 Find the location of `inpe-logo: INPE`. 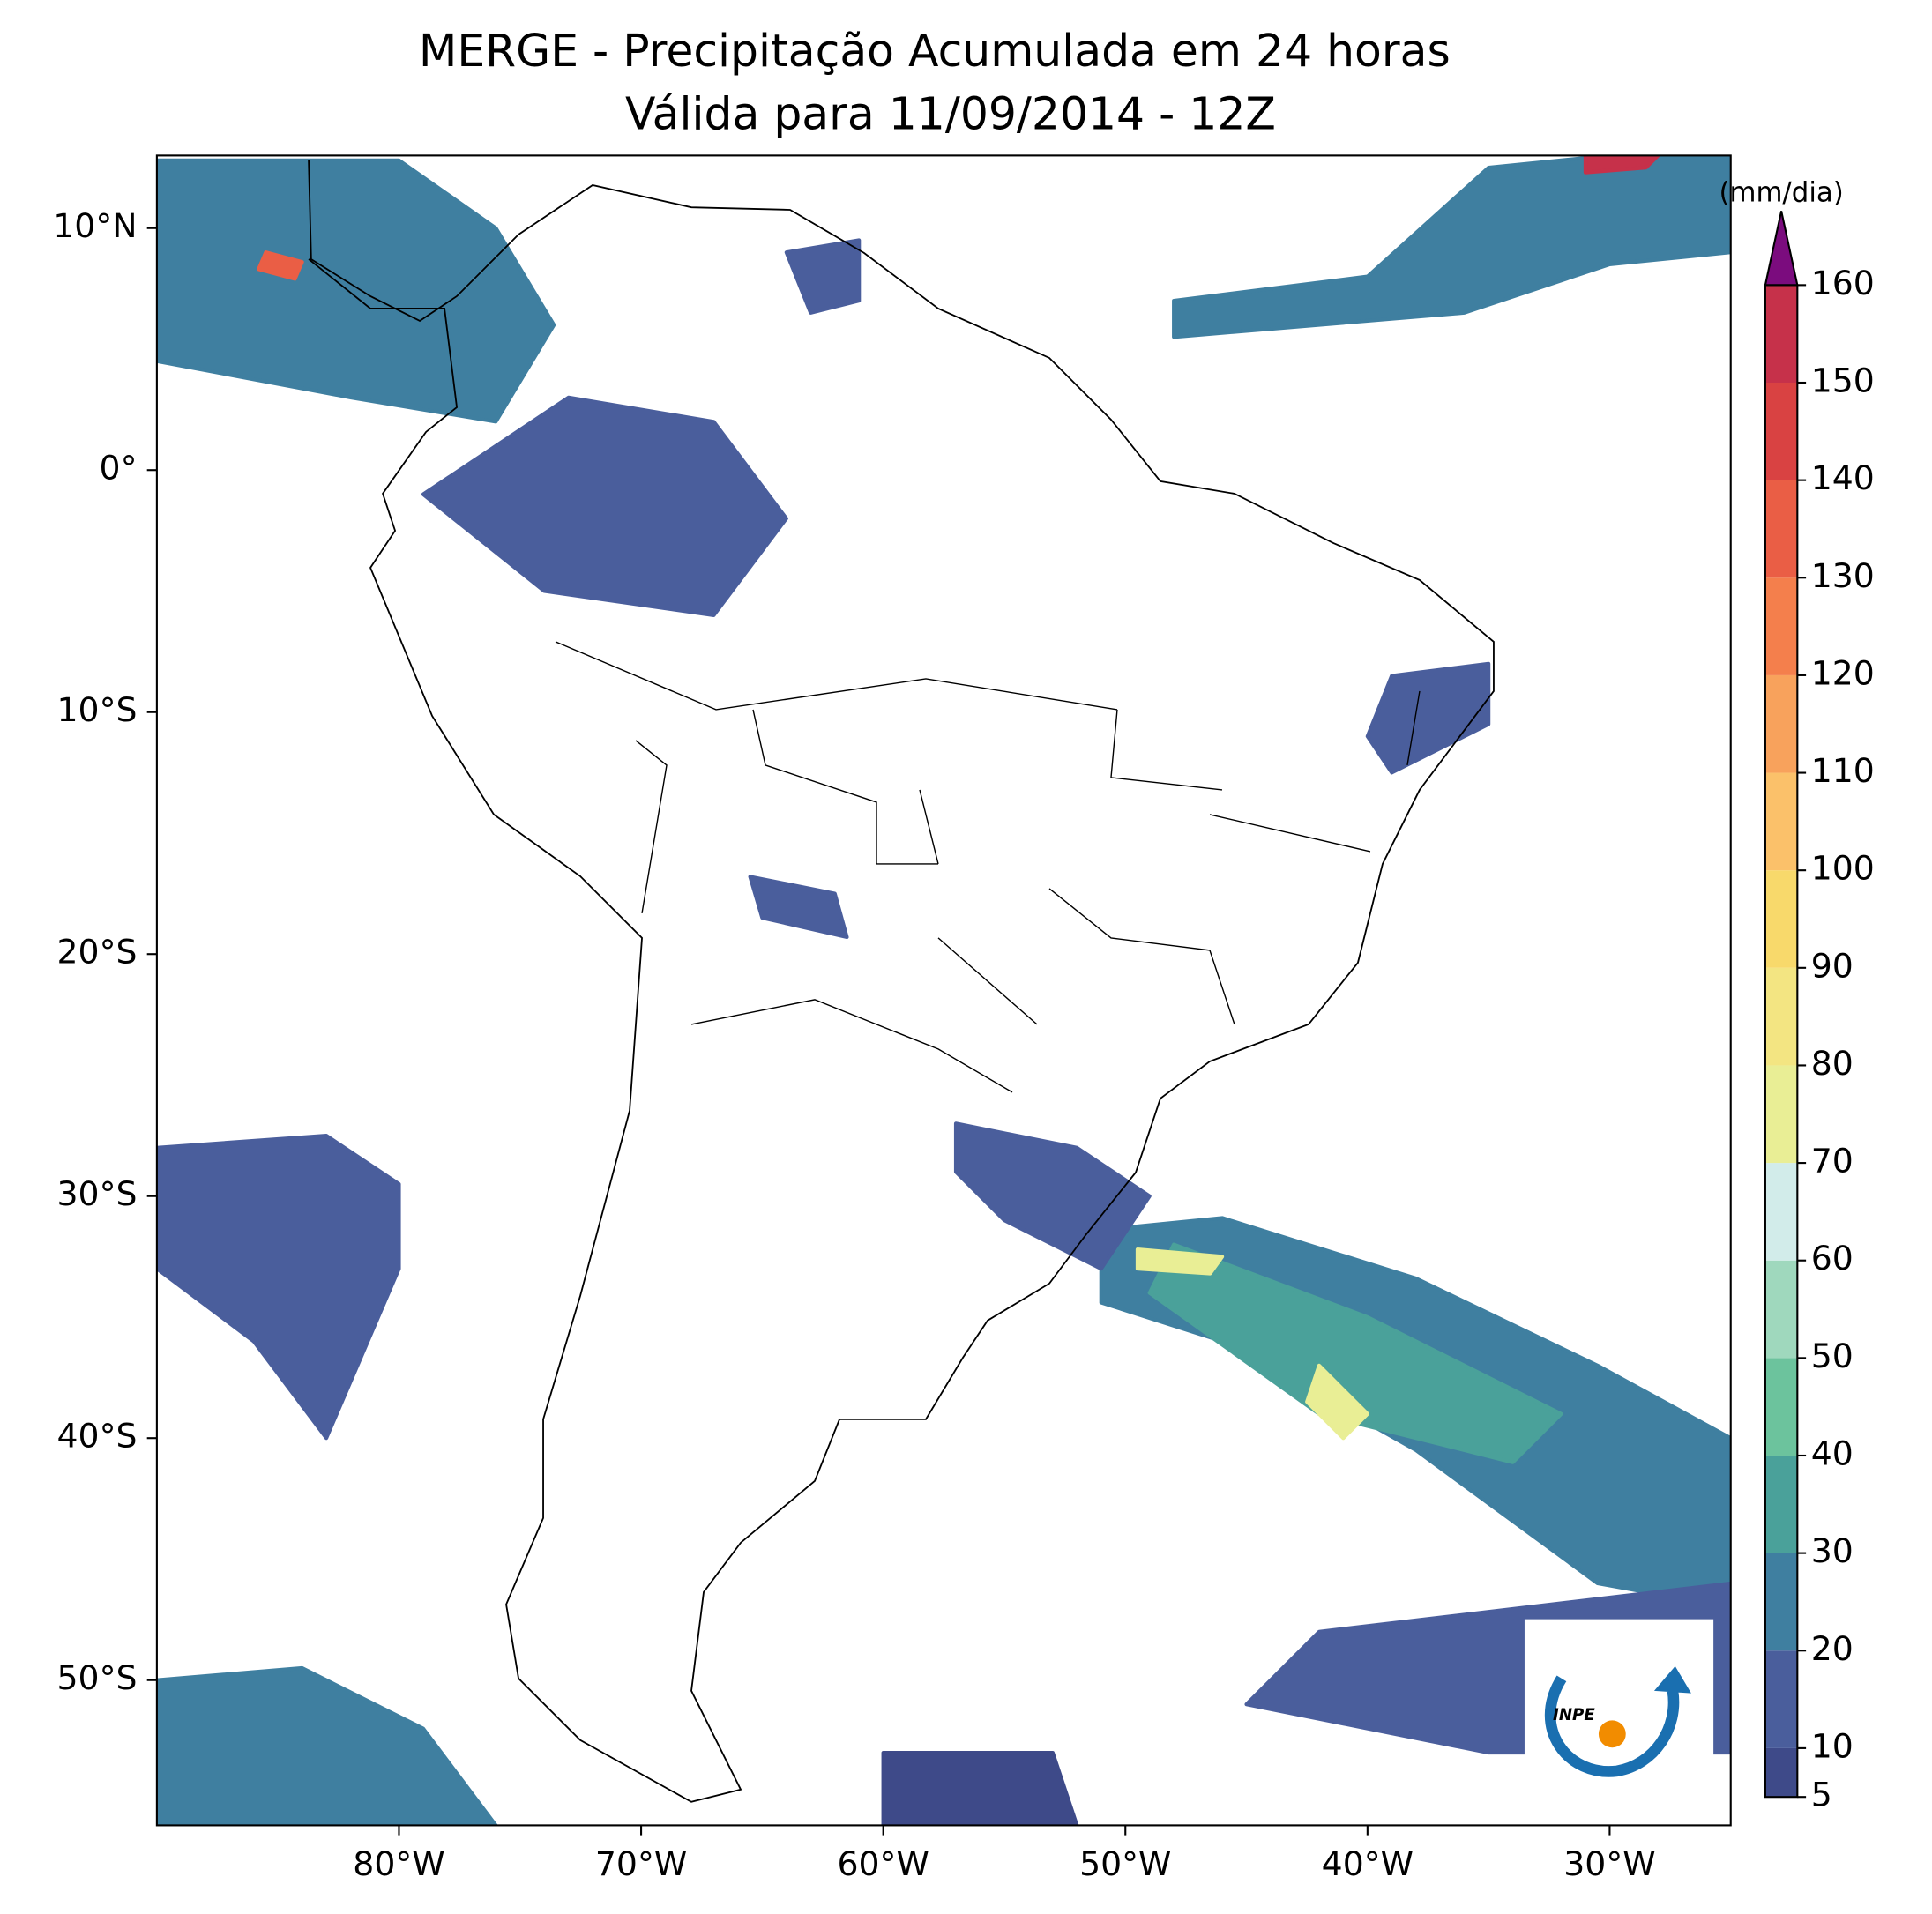

inpe-logo: INPE is located at coordinates (1619, 1704).